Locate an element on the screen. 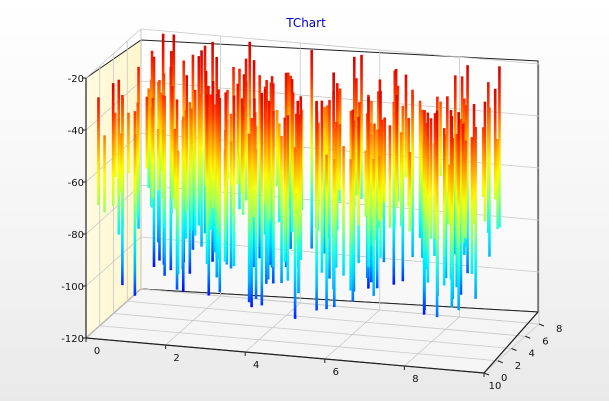 The image size is (609, 401). z-tick-label: 8 is located at coordinates (559, 329).